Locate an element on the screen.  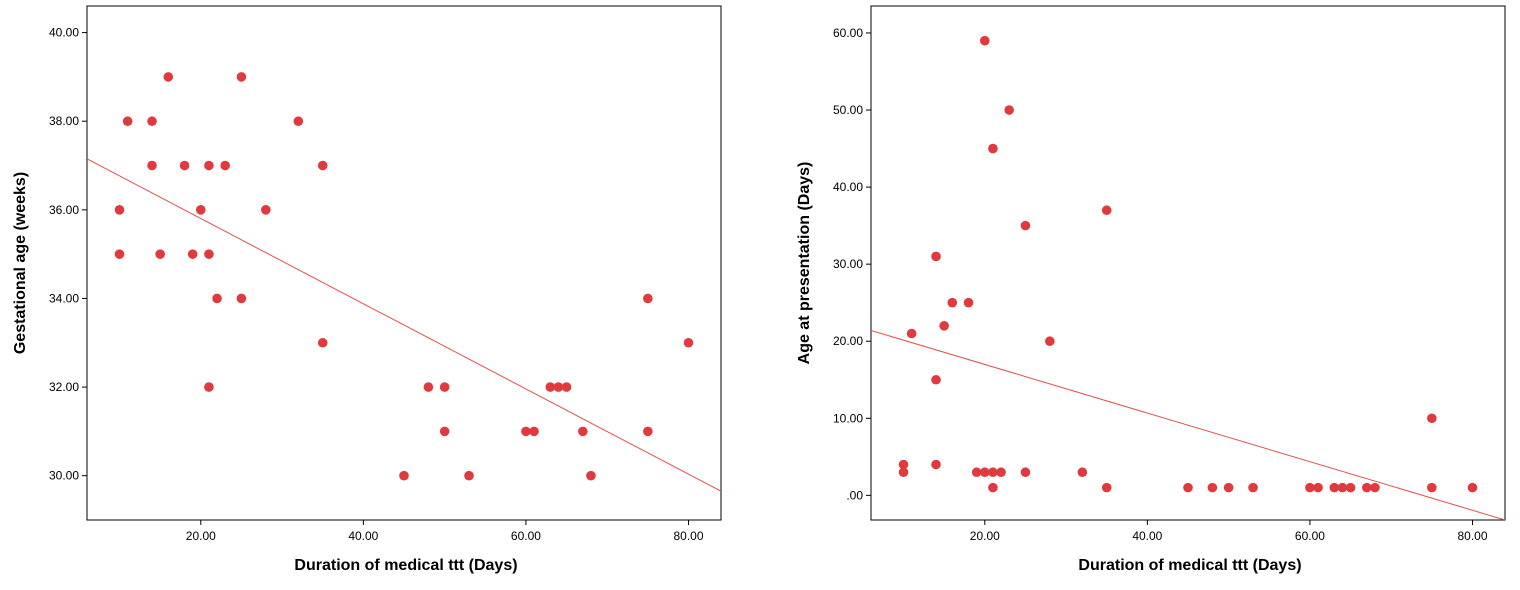
y-tick-label: 50.00 is located at coordinates (848, 110).